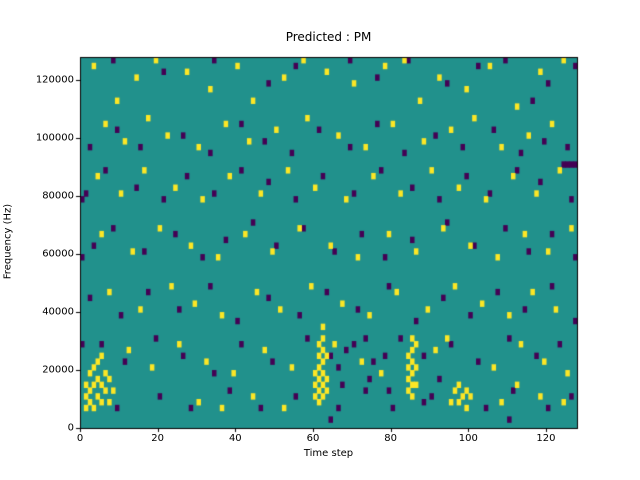 The image size is (640, 480). What do you see at coordinates (468, 438) in the screenshot?
I see `x-tick-label: 100` at bounding box center [468, 438].